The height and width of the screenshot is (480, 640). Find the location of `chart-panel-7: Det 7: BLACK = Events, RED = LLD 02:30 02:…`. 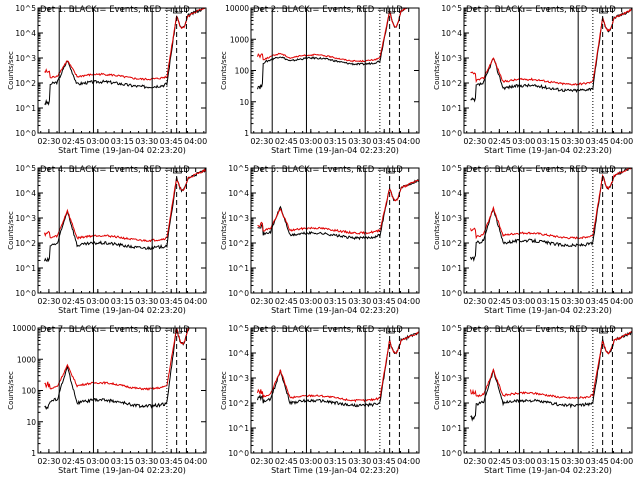

chart-panel-7: Det 7: BLACK = Events, RED = LLD 02:30 02:… is located at coordinates (107, 399).